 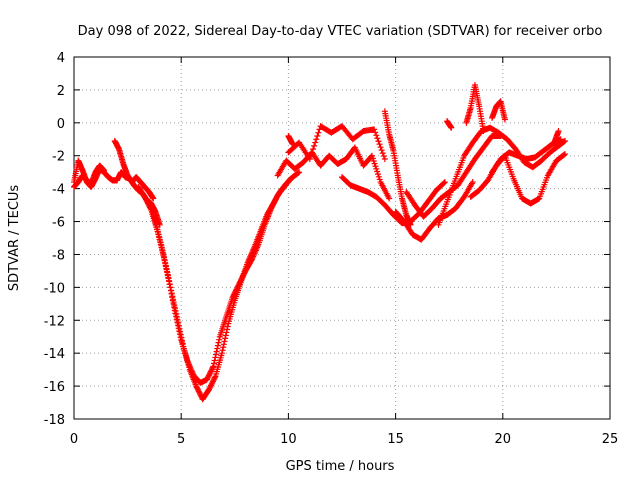 What do you see at coordinates (340, 466) in the screenshot?
I see `x-axis-label: GPS time / hours` at bounding box center [340, 466].